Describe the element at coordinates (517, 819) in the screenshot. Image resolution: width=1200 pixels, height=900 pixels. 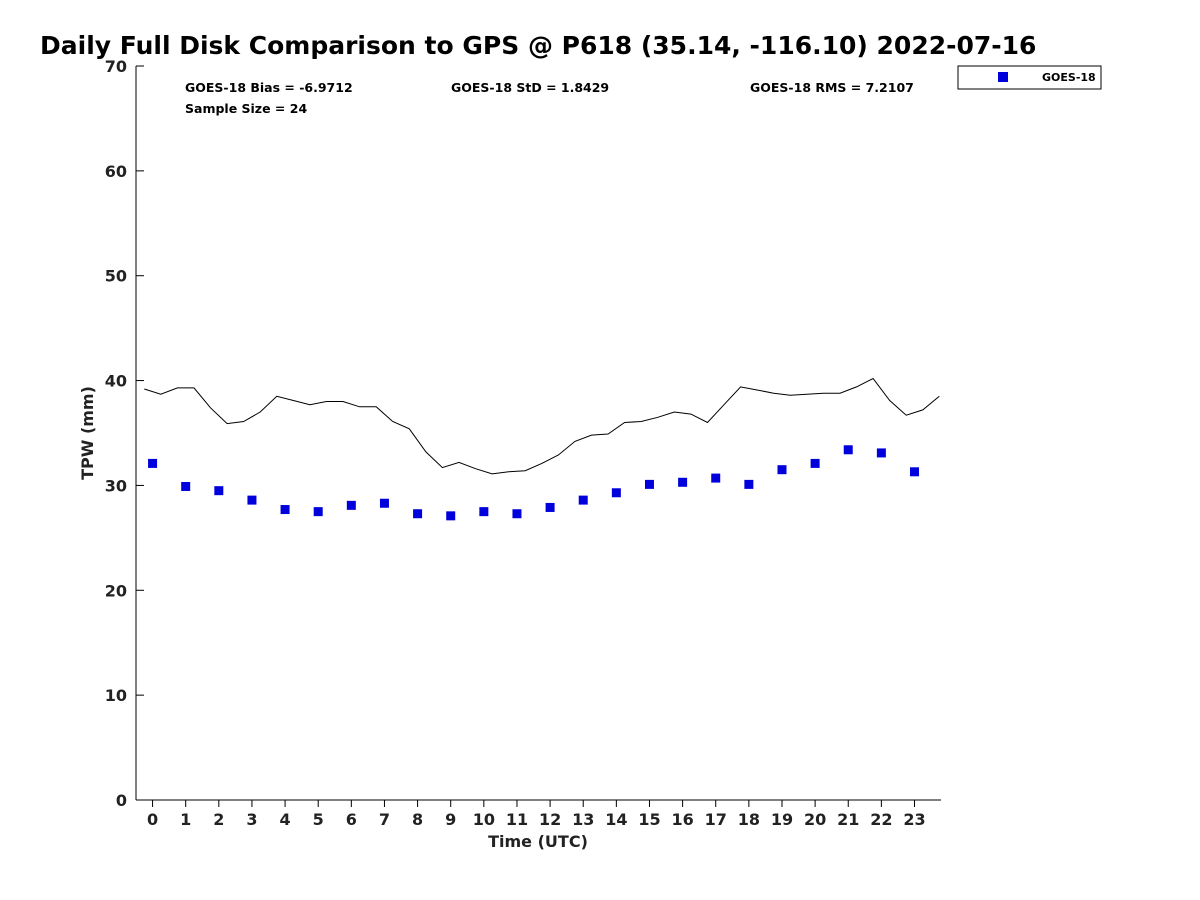
I see `x-tick-label: 11` at that location.